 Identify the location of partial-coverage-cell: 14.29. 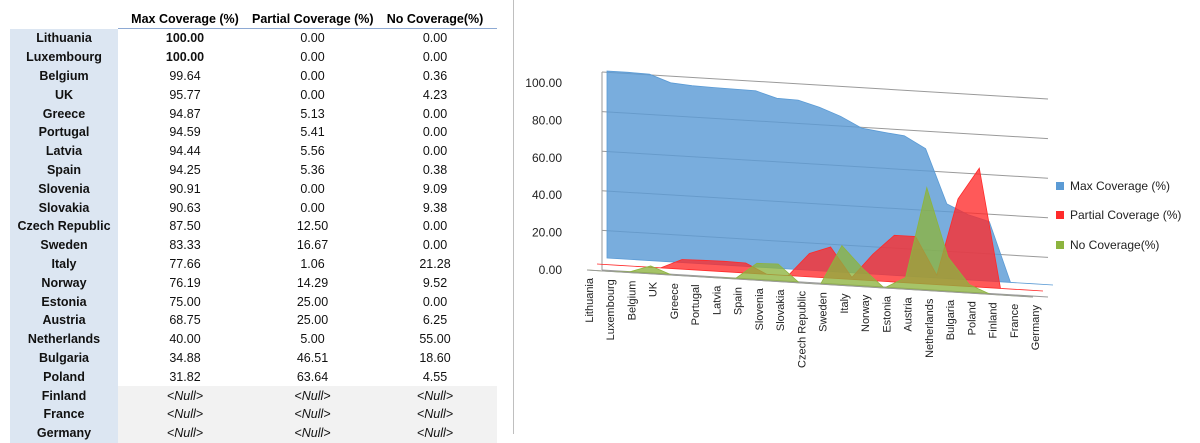
(312, 282).